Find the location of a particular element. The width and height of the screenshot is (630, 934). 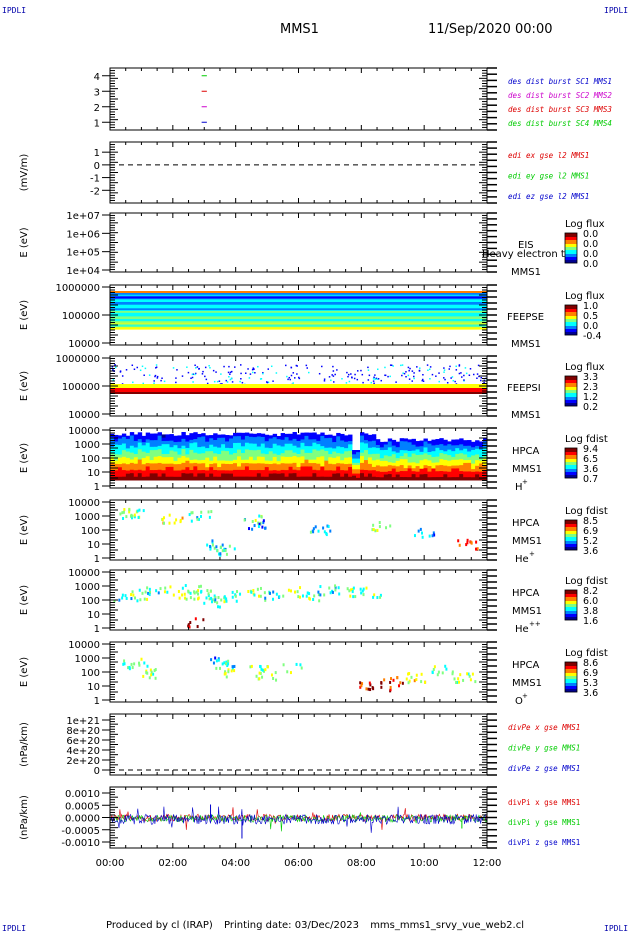

legend-entry: divPe z gse MMS1 is located at coordinates (544, 768).